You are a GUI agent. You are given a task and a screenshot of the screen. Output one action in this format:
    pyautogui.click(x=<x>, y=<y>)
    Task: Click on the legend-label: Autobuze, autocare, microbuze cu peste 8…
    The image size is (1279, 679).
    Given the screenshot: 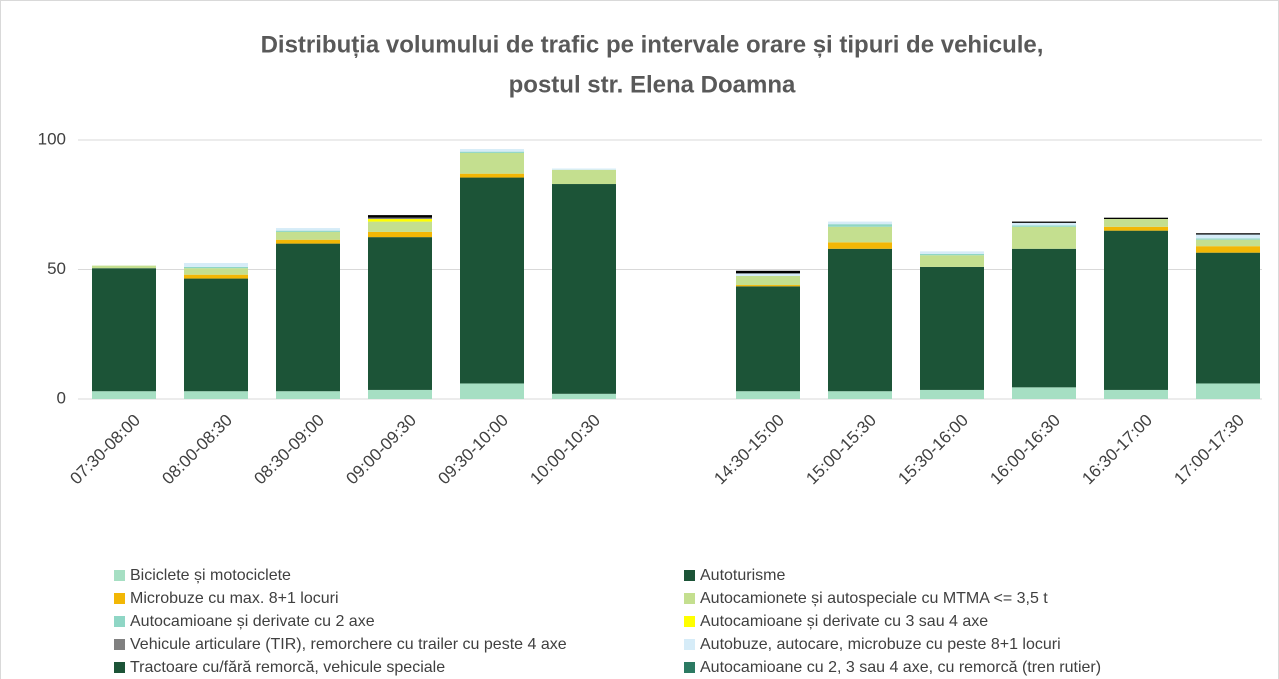 What is the action you would take?
    pyautogui.click(x=880, y=644)
    